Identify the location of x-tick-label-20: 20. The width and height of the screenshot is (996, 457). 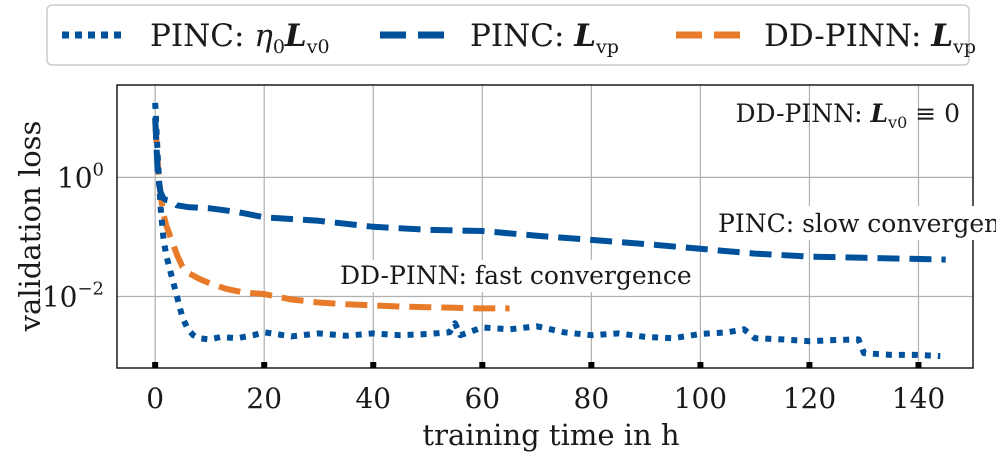
(264, 398).